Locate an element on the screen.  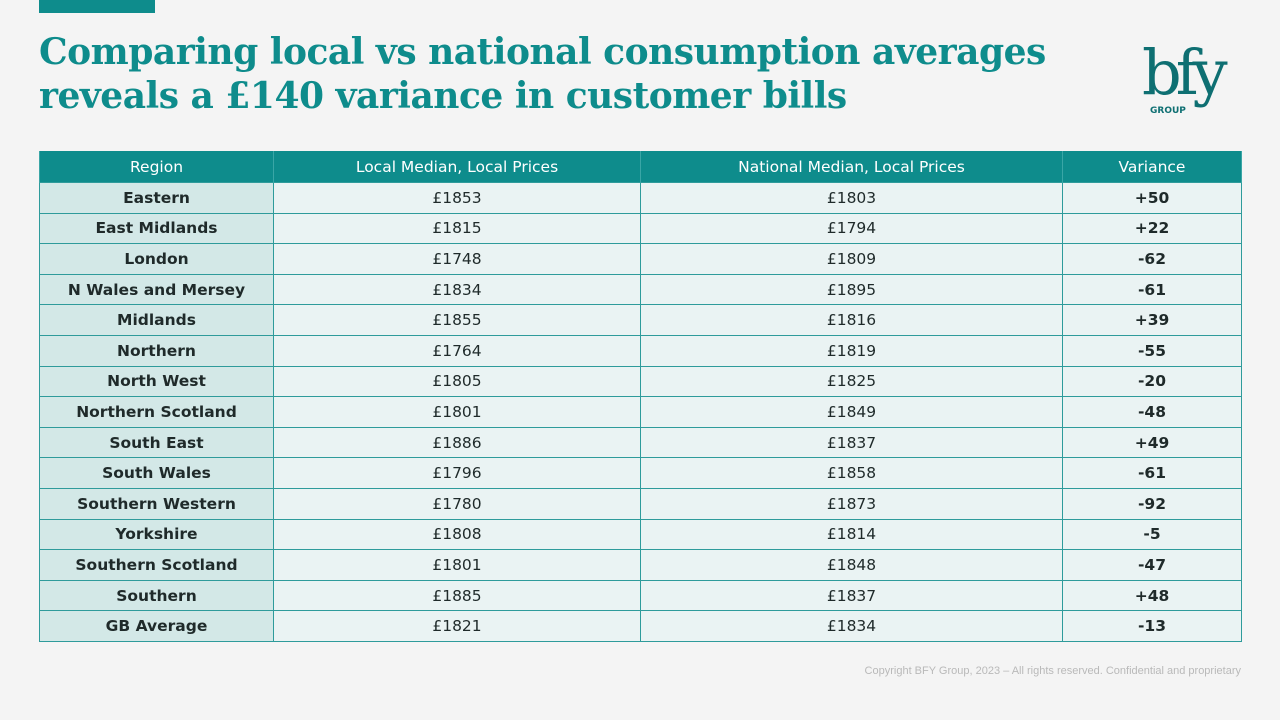
cell-national: £1849 is located at coordinates (851, 412).